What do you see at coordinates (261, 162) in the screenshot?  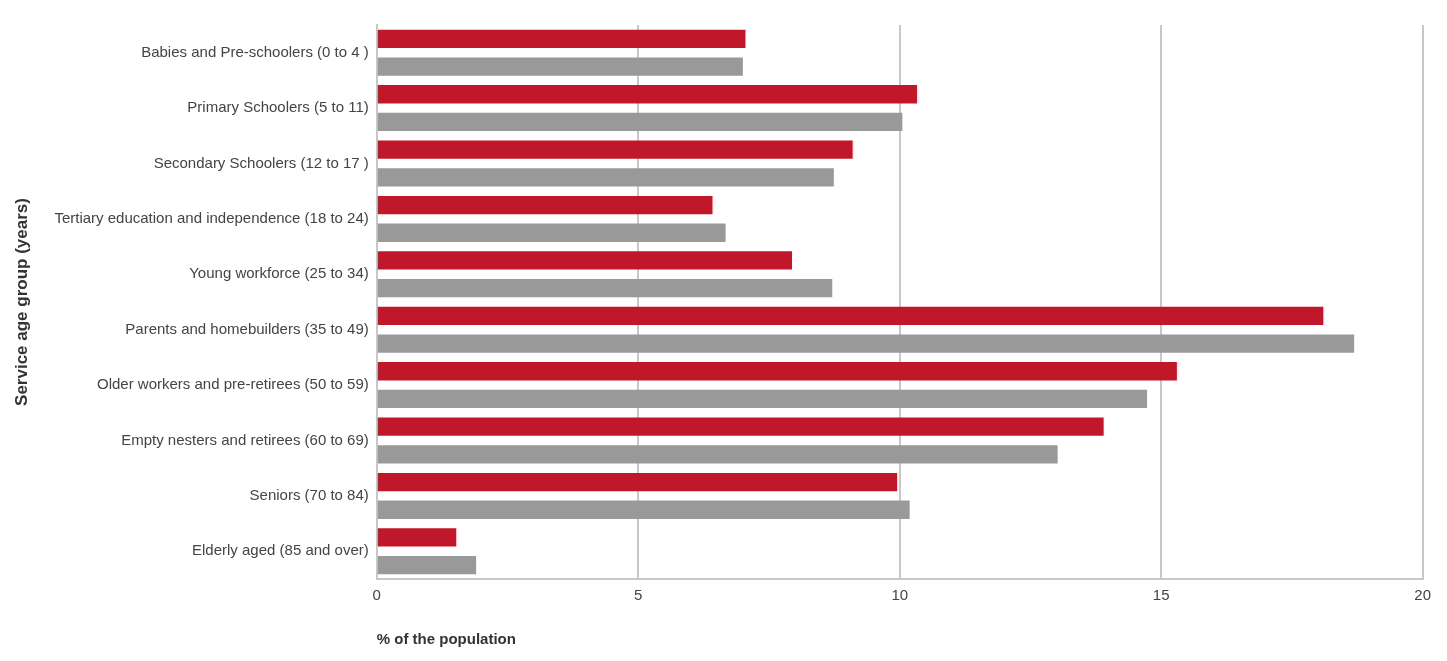 I see `y-tick-label: Secondary Schoolers (12 to 17 )` at bounding box center [261, 162].